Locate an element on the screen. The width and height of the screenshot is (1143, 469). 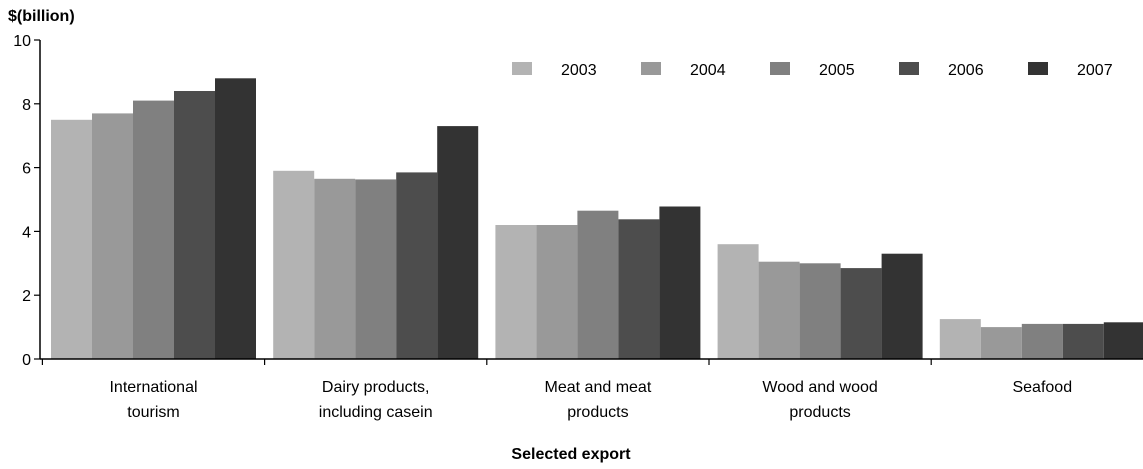
x-category-label: Dairy products, including casein is located at coordinates (376, 400).